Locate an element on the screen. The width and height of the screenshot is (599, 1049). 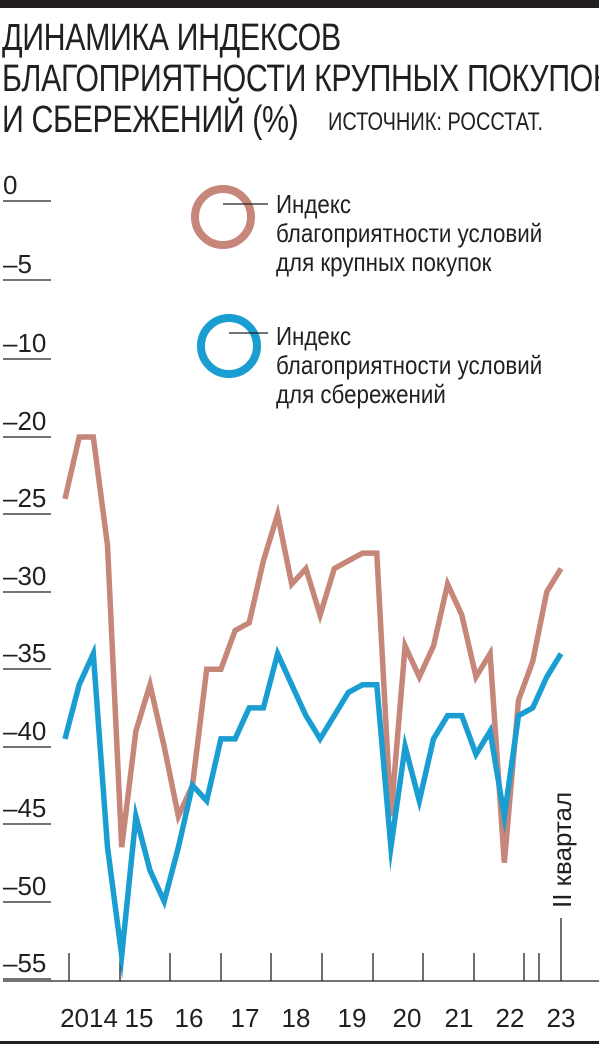
x-tick-label: 18 is located at coordinates (296, 1018).